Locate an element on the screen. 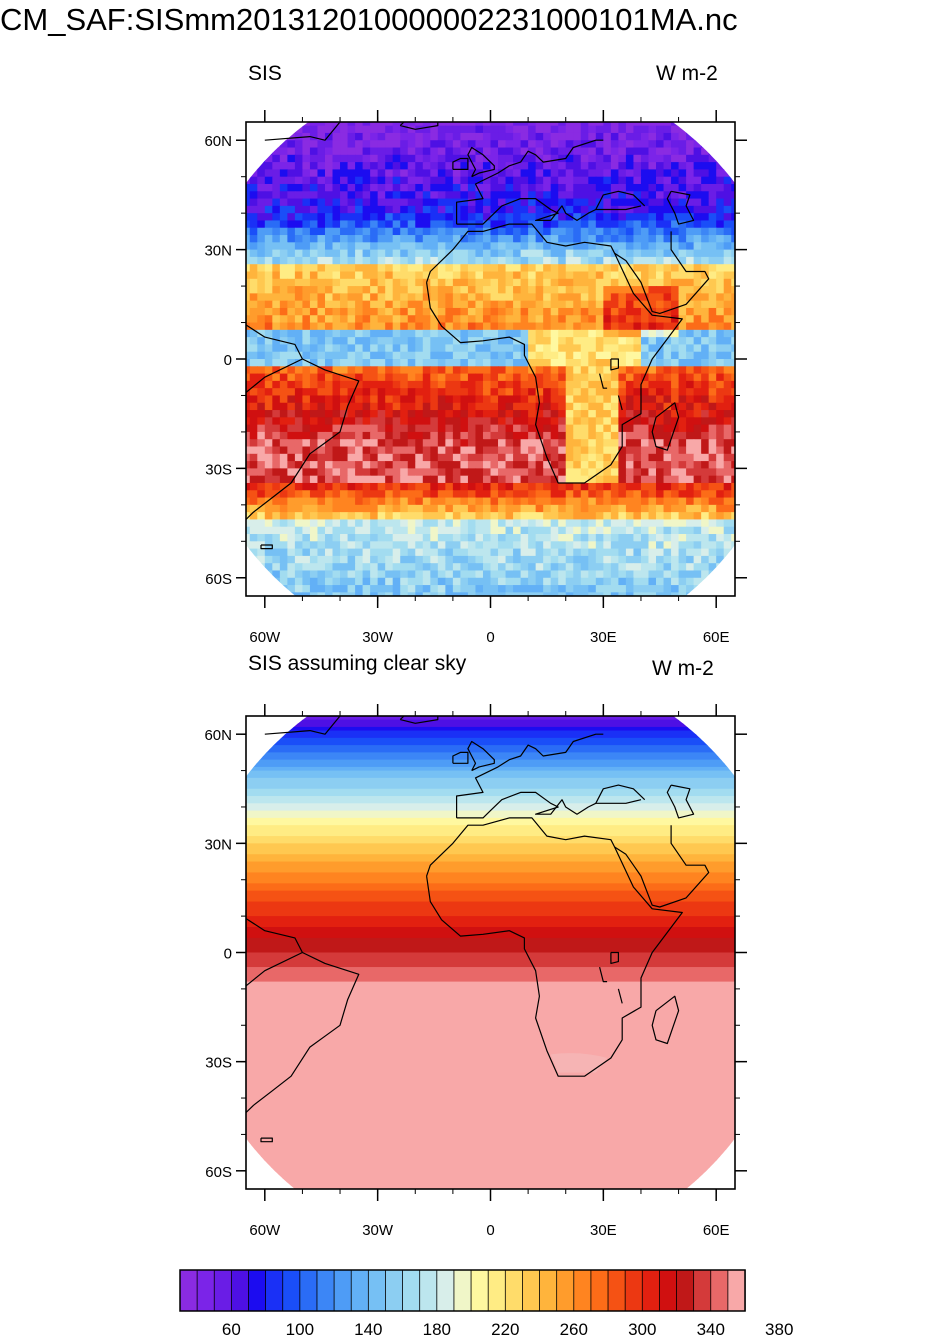 This screenshot has width=926, height=1341. panel-1-units-label: W m-2 is located at coordinates (687, 73).